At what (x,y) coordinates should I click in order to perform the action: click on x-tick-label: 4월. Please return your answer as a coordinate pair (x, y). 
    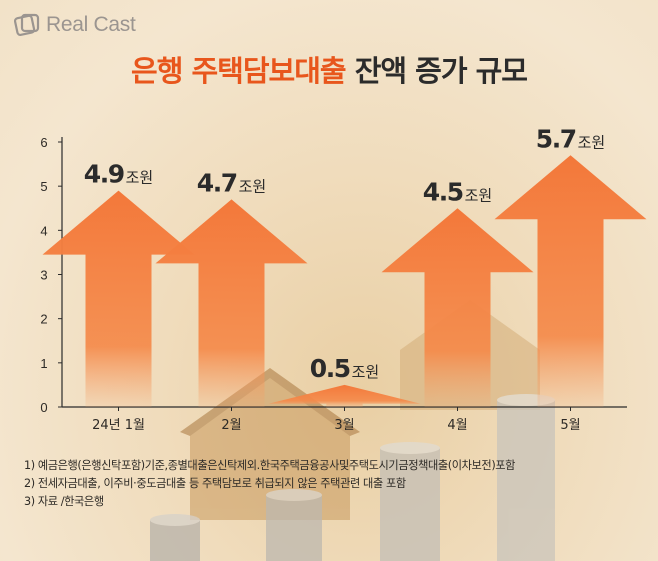
    Looking at the image, I should click on (457, 425).